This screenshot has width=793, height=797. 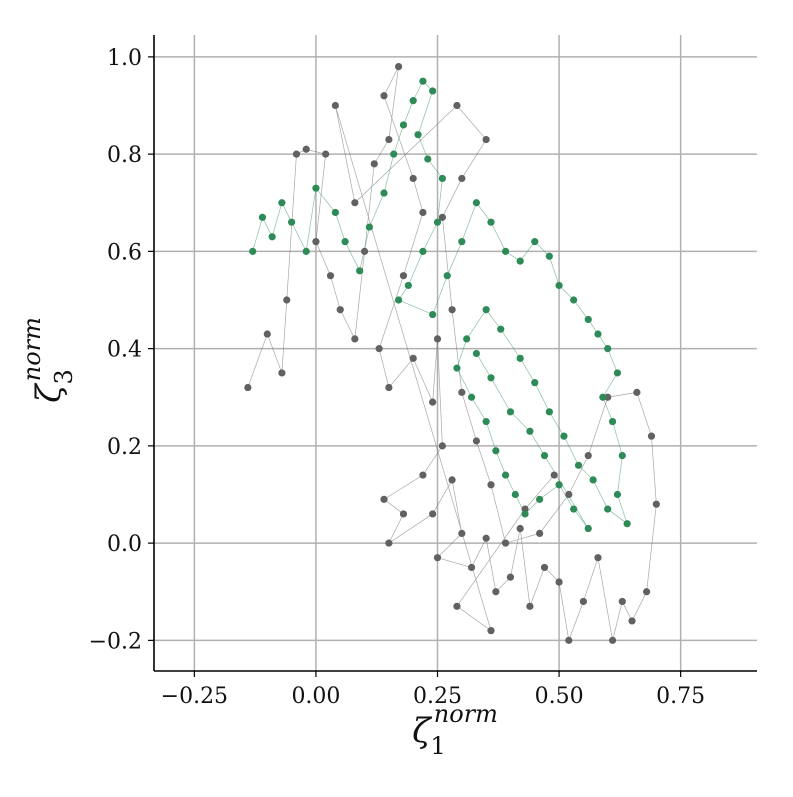 What do you see at coordinates (115, 641) in the screenshot?
I see `y-tick-label: −0.2` at bounding box center [115, 641].